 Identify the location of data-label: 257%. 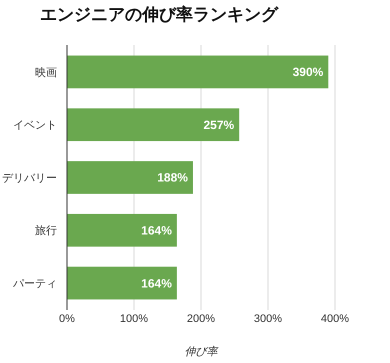
(219, 125).